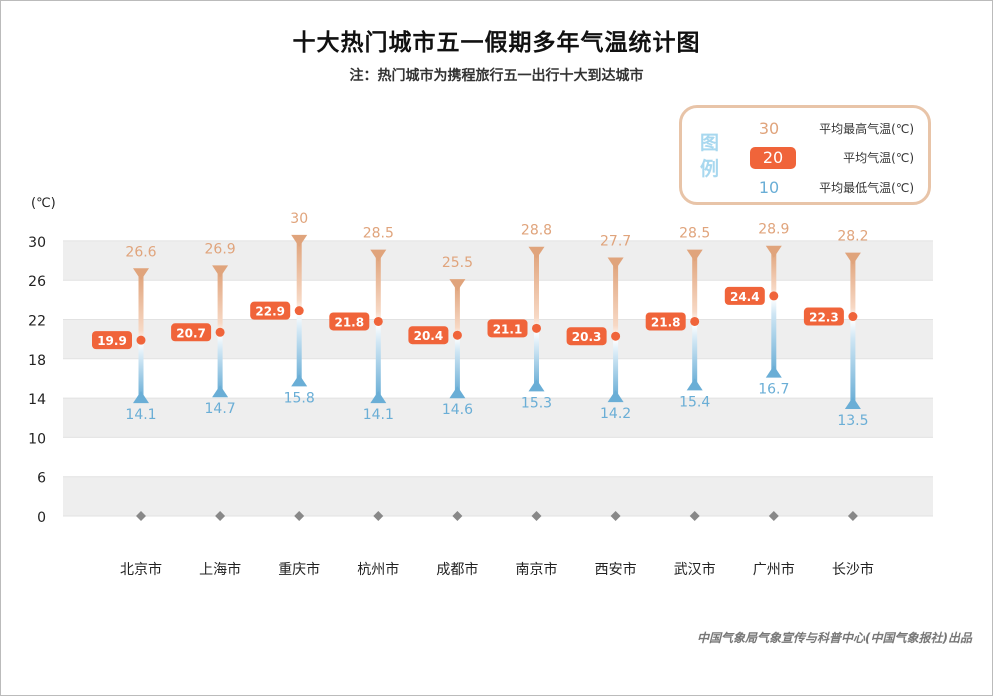 The height and width of the screenshot is (696, 993). What do you see at coordinates (834, 638) in the screenshot?
I see `footer-credit: 中国气象局气象宣传与科普中心(中国气象报社)出品` at bounding box center [834, 638].